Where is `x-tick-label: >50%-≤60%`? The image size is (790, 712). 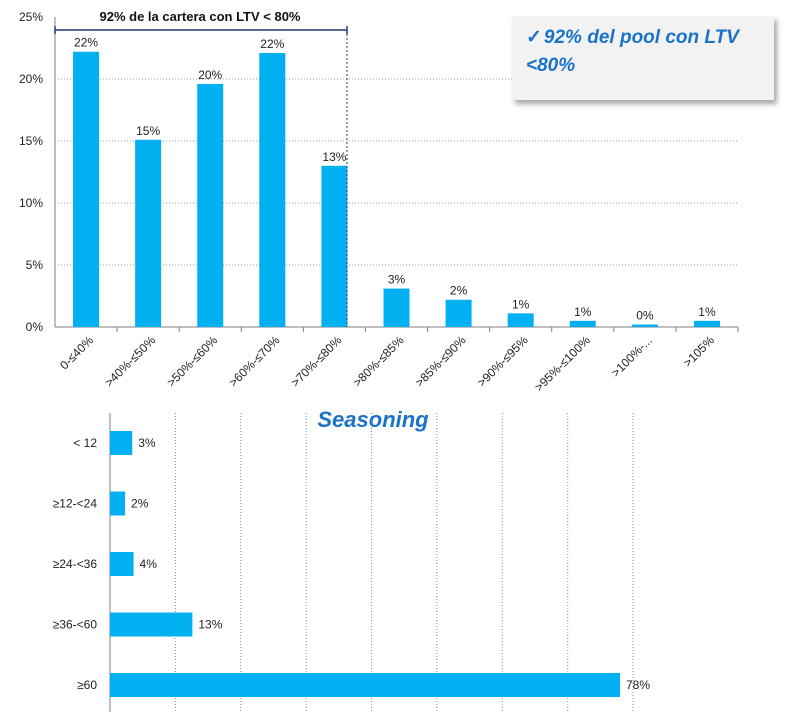 x-tick-label: >50%-≤60% is located at coordinates (192, 361).